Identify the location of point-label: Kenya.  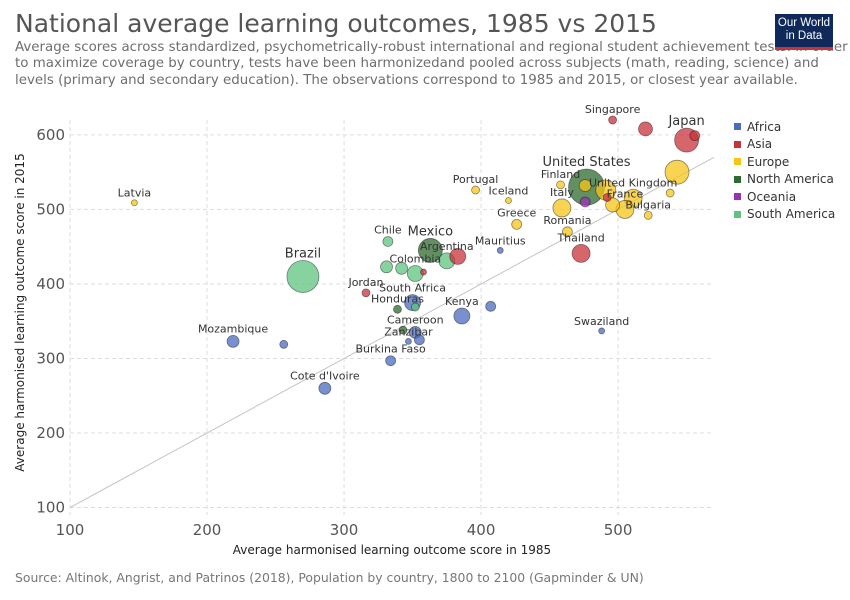
(462, 301).